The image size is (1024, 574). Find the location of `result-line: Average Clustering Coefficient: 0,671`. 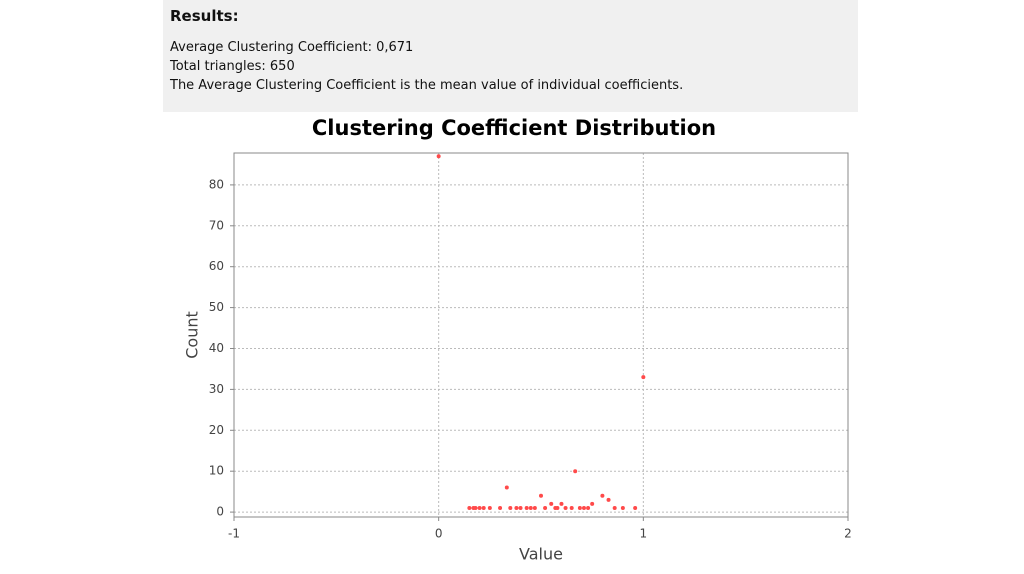

result-line: Average Clustering Coefficient: 0,671 is located at coordinates (292, 47).